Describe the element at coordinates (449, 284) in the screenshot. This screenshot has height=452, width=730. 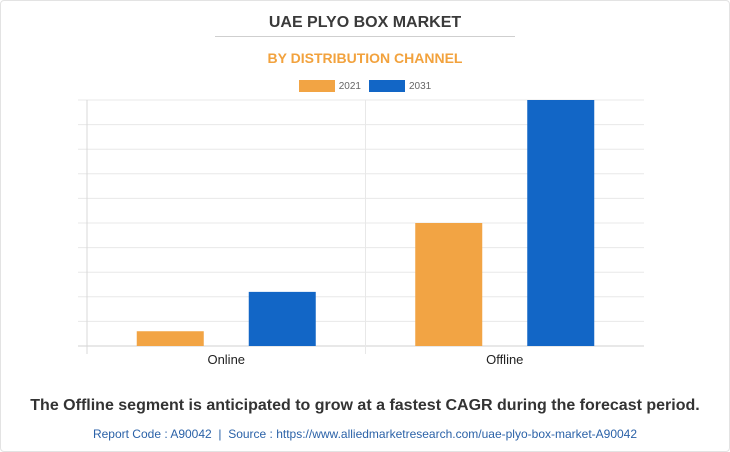
I see `bar-offline-2021` at that location.